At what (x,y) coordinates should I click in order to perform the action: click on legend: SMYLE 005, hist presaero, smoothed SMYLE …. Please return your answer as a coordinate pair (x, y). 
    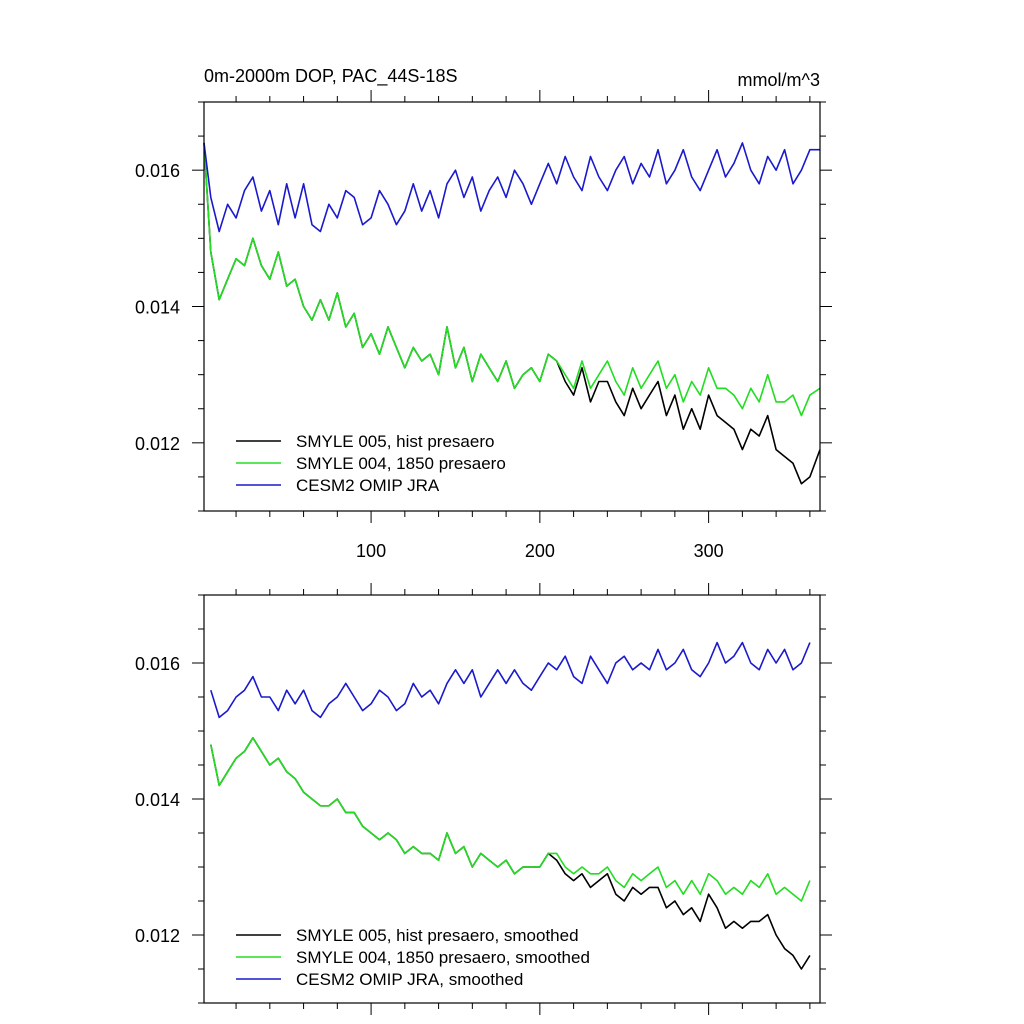
    Looking at the image, I should click on (413, 957).